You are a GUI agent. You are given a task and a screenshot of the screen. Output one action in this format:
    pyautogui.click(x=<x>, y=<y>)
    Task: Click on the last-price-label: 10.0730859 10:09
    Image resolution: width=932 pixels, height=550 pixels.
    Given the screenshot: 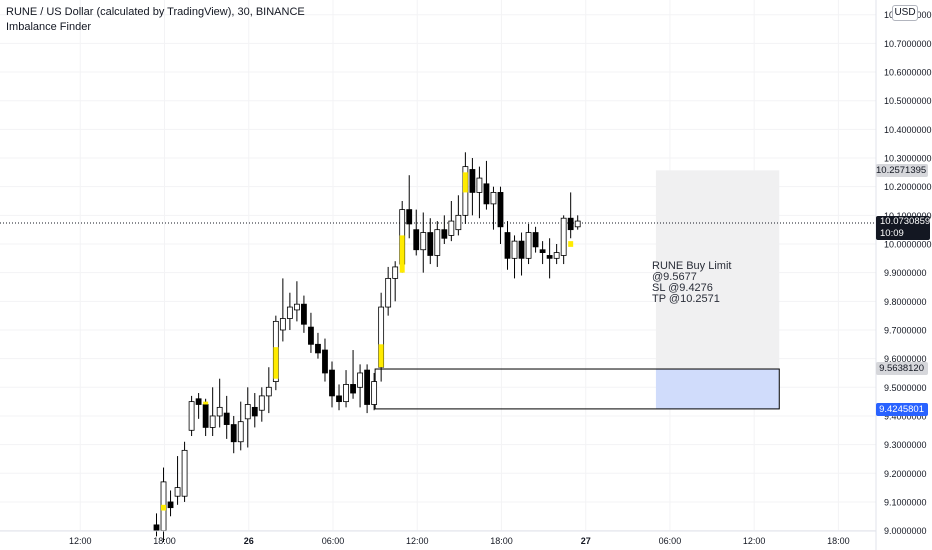 What is the action you would take?
    pyautogui.click(x=903, y=228)
    